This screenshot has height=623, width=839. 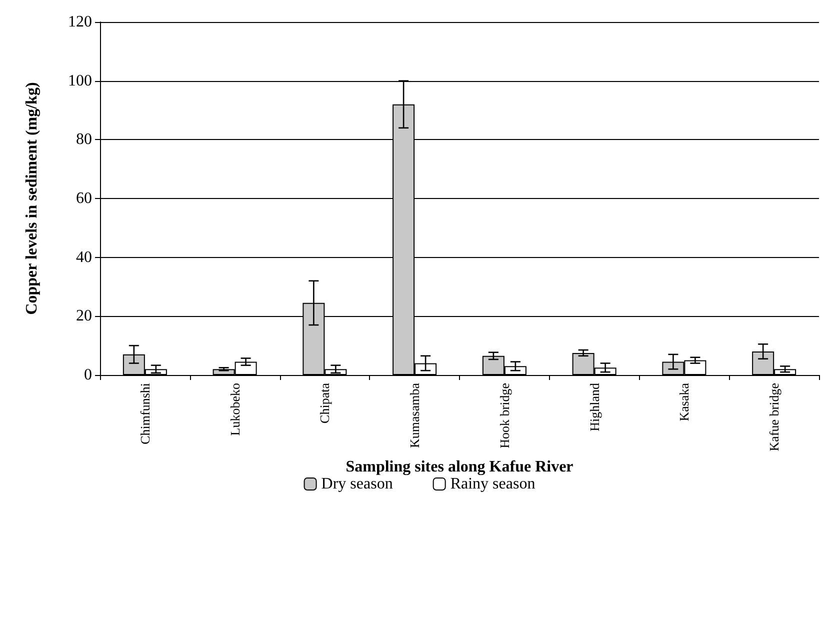 I want to click on legend-label: Rainy season, so click(x=493, y=484).